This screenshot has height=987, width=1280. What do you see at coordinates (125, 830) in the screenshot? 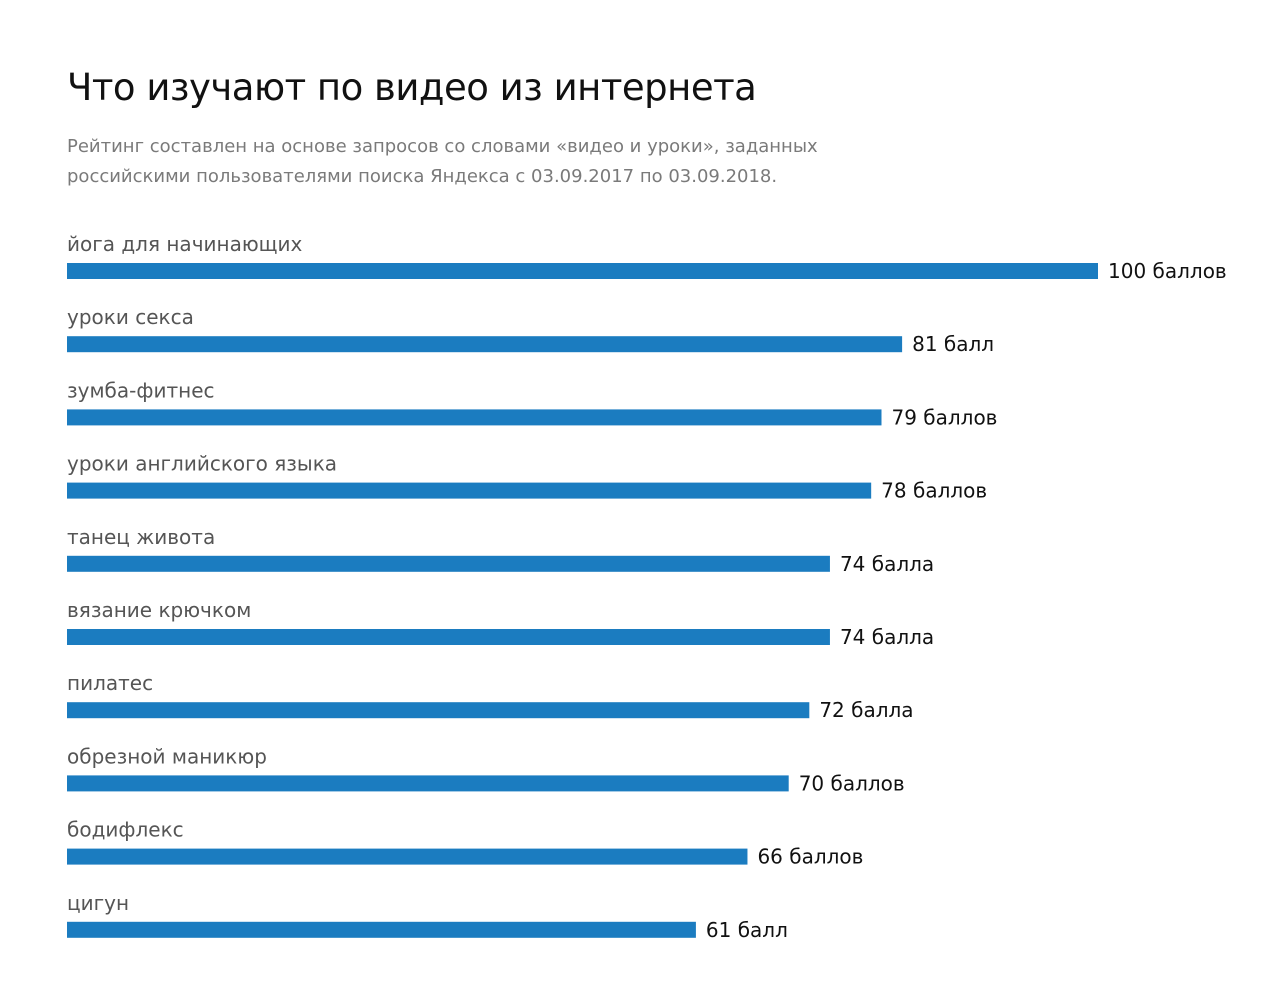
I see `category-label: бодифлекс` at bounding box center [125, 830].